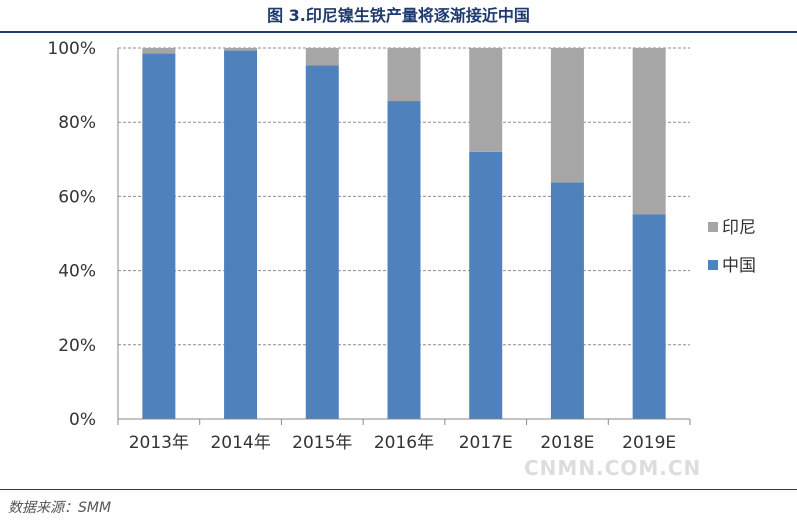 Image resolution: width=797 pixels, height=523 pixels. I want to click on title-divider, so click(398, 32).